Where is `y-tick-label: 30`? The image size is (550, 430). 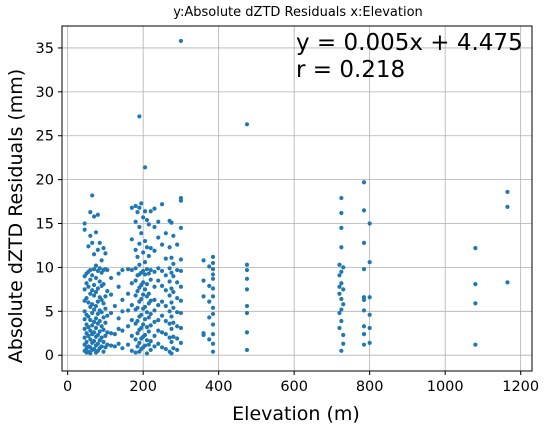 y-tick-label: 30 is located at coordinates (45, 93).